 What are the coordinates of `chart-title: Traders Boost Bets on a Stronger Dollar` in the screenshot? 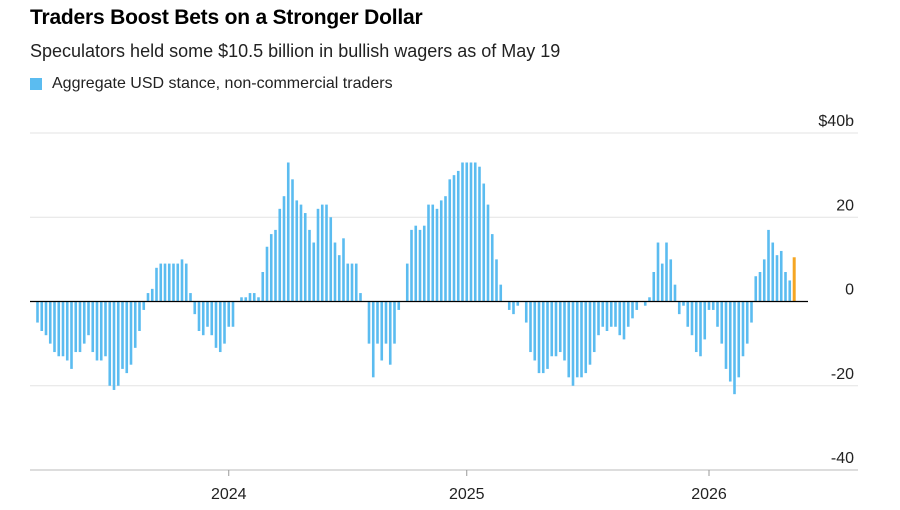 It's located at (226, 17).